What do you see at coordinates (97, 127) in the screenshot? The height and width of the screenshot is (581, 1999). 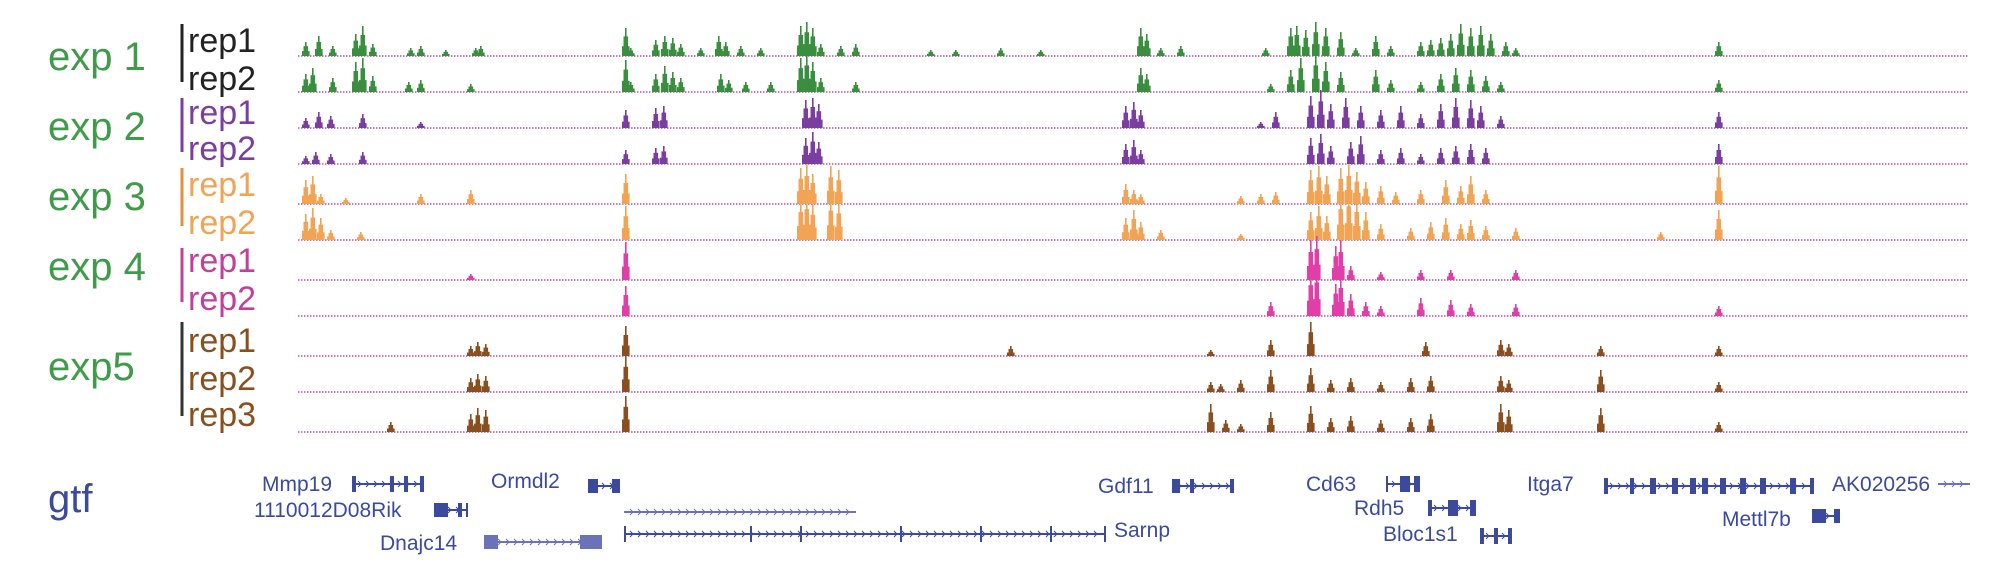 I see `exp2-label: exp 2` at bounding box center [97, 127].